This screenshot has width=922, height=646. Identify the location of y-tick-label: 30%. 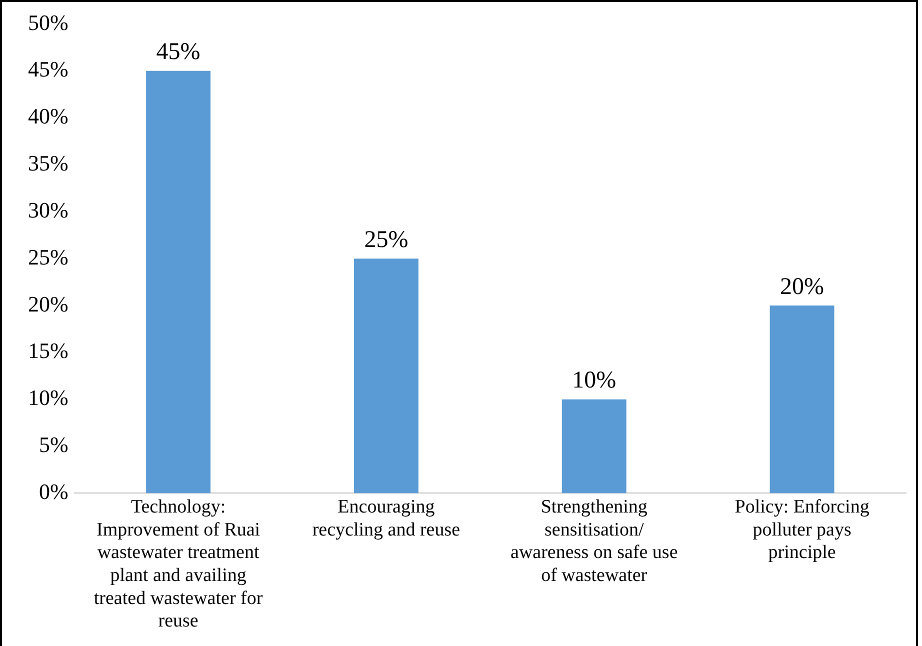
(48, 209).